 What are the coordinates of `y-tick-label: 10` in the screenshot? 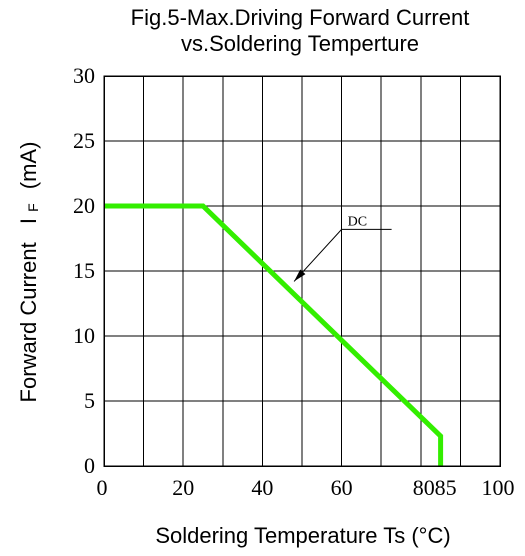 It's located at (84, 335).